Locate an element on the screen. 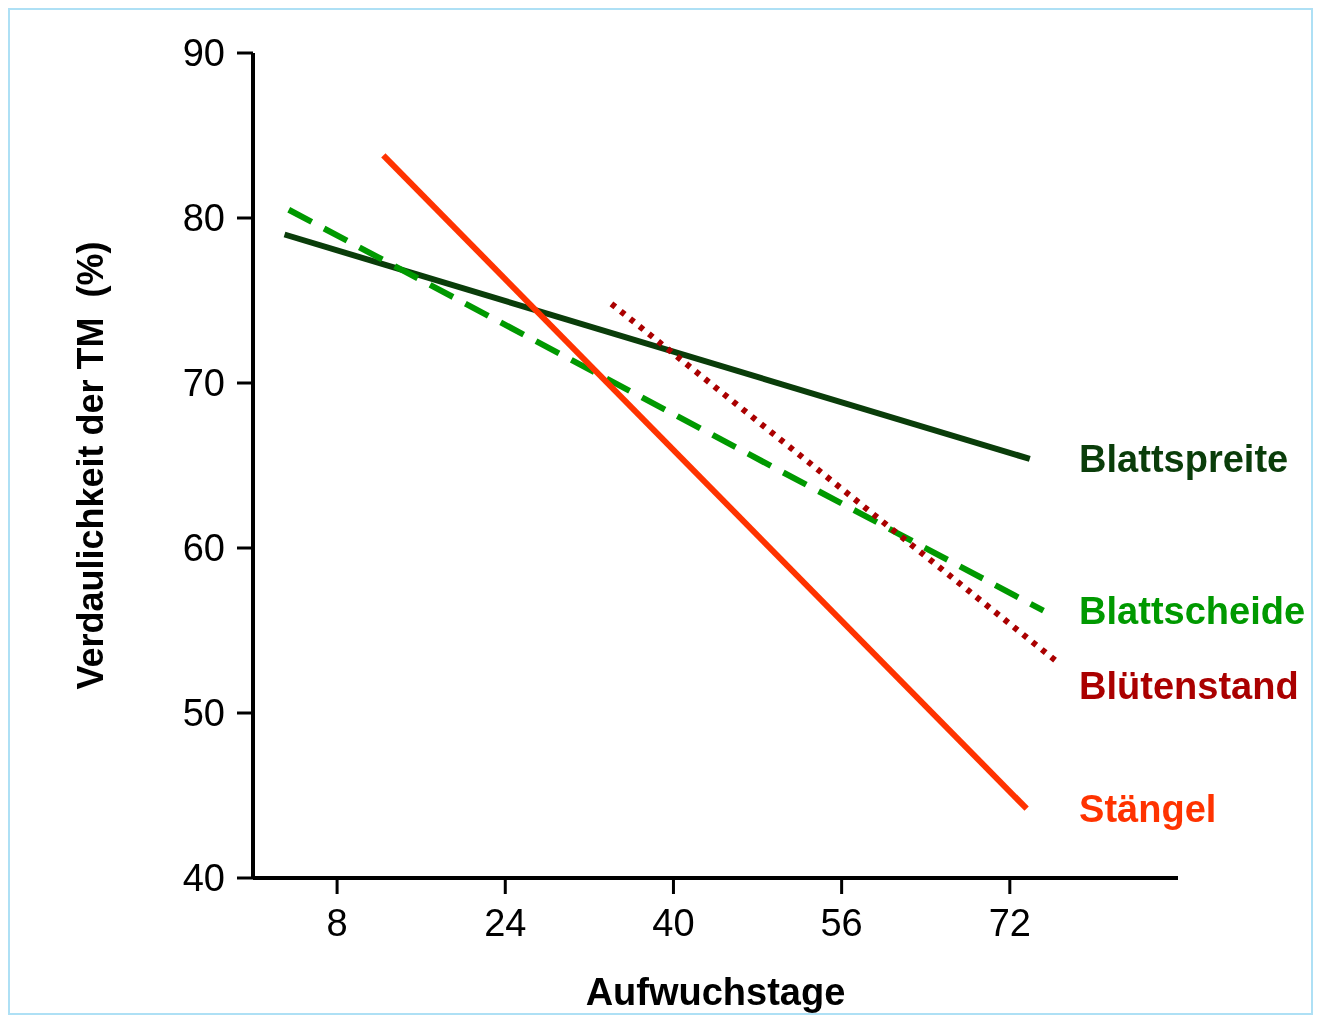 The height and width of the screenshot is (1023, 1321). y-tick-label: 70 is located at coordinates (203, 383).